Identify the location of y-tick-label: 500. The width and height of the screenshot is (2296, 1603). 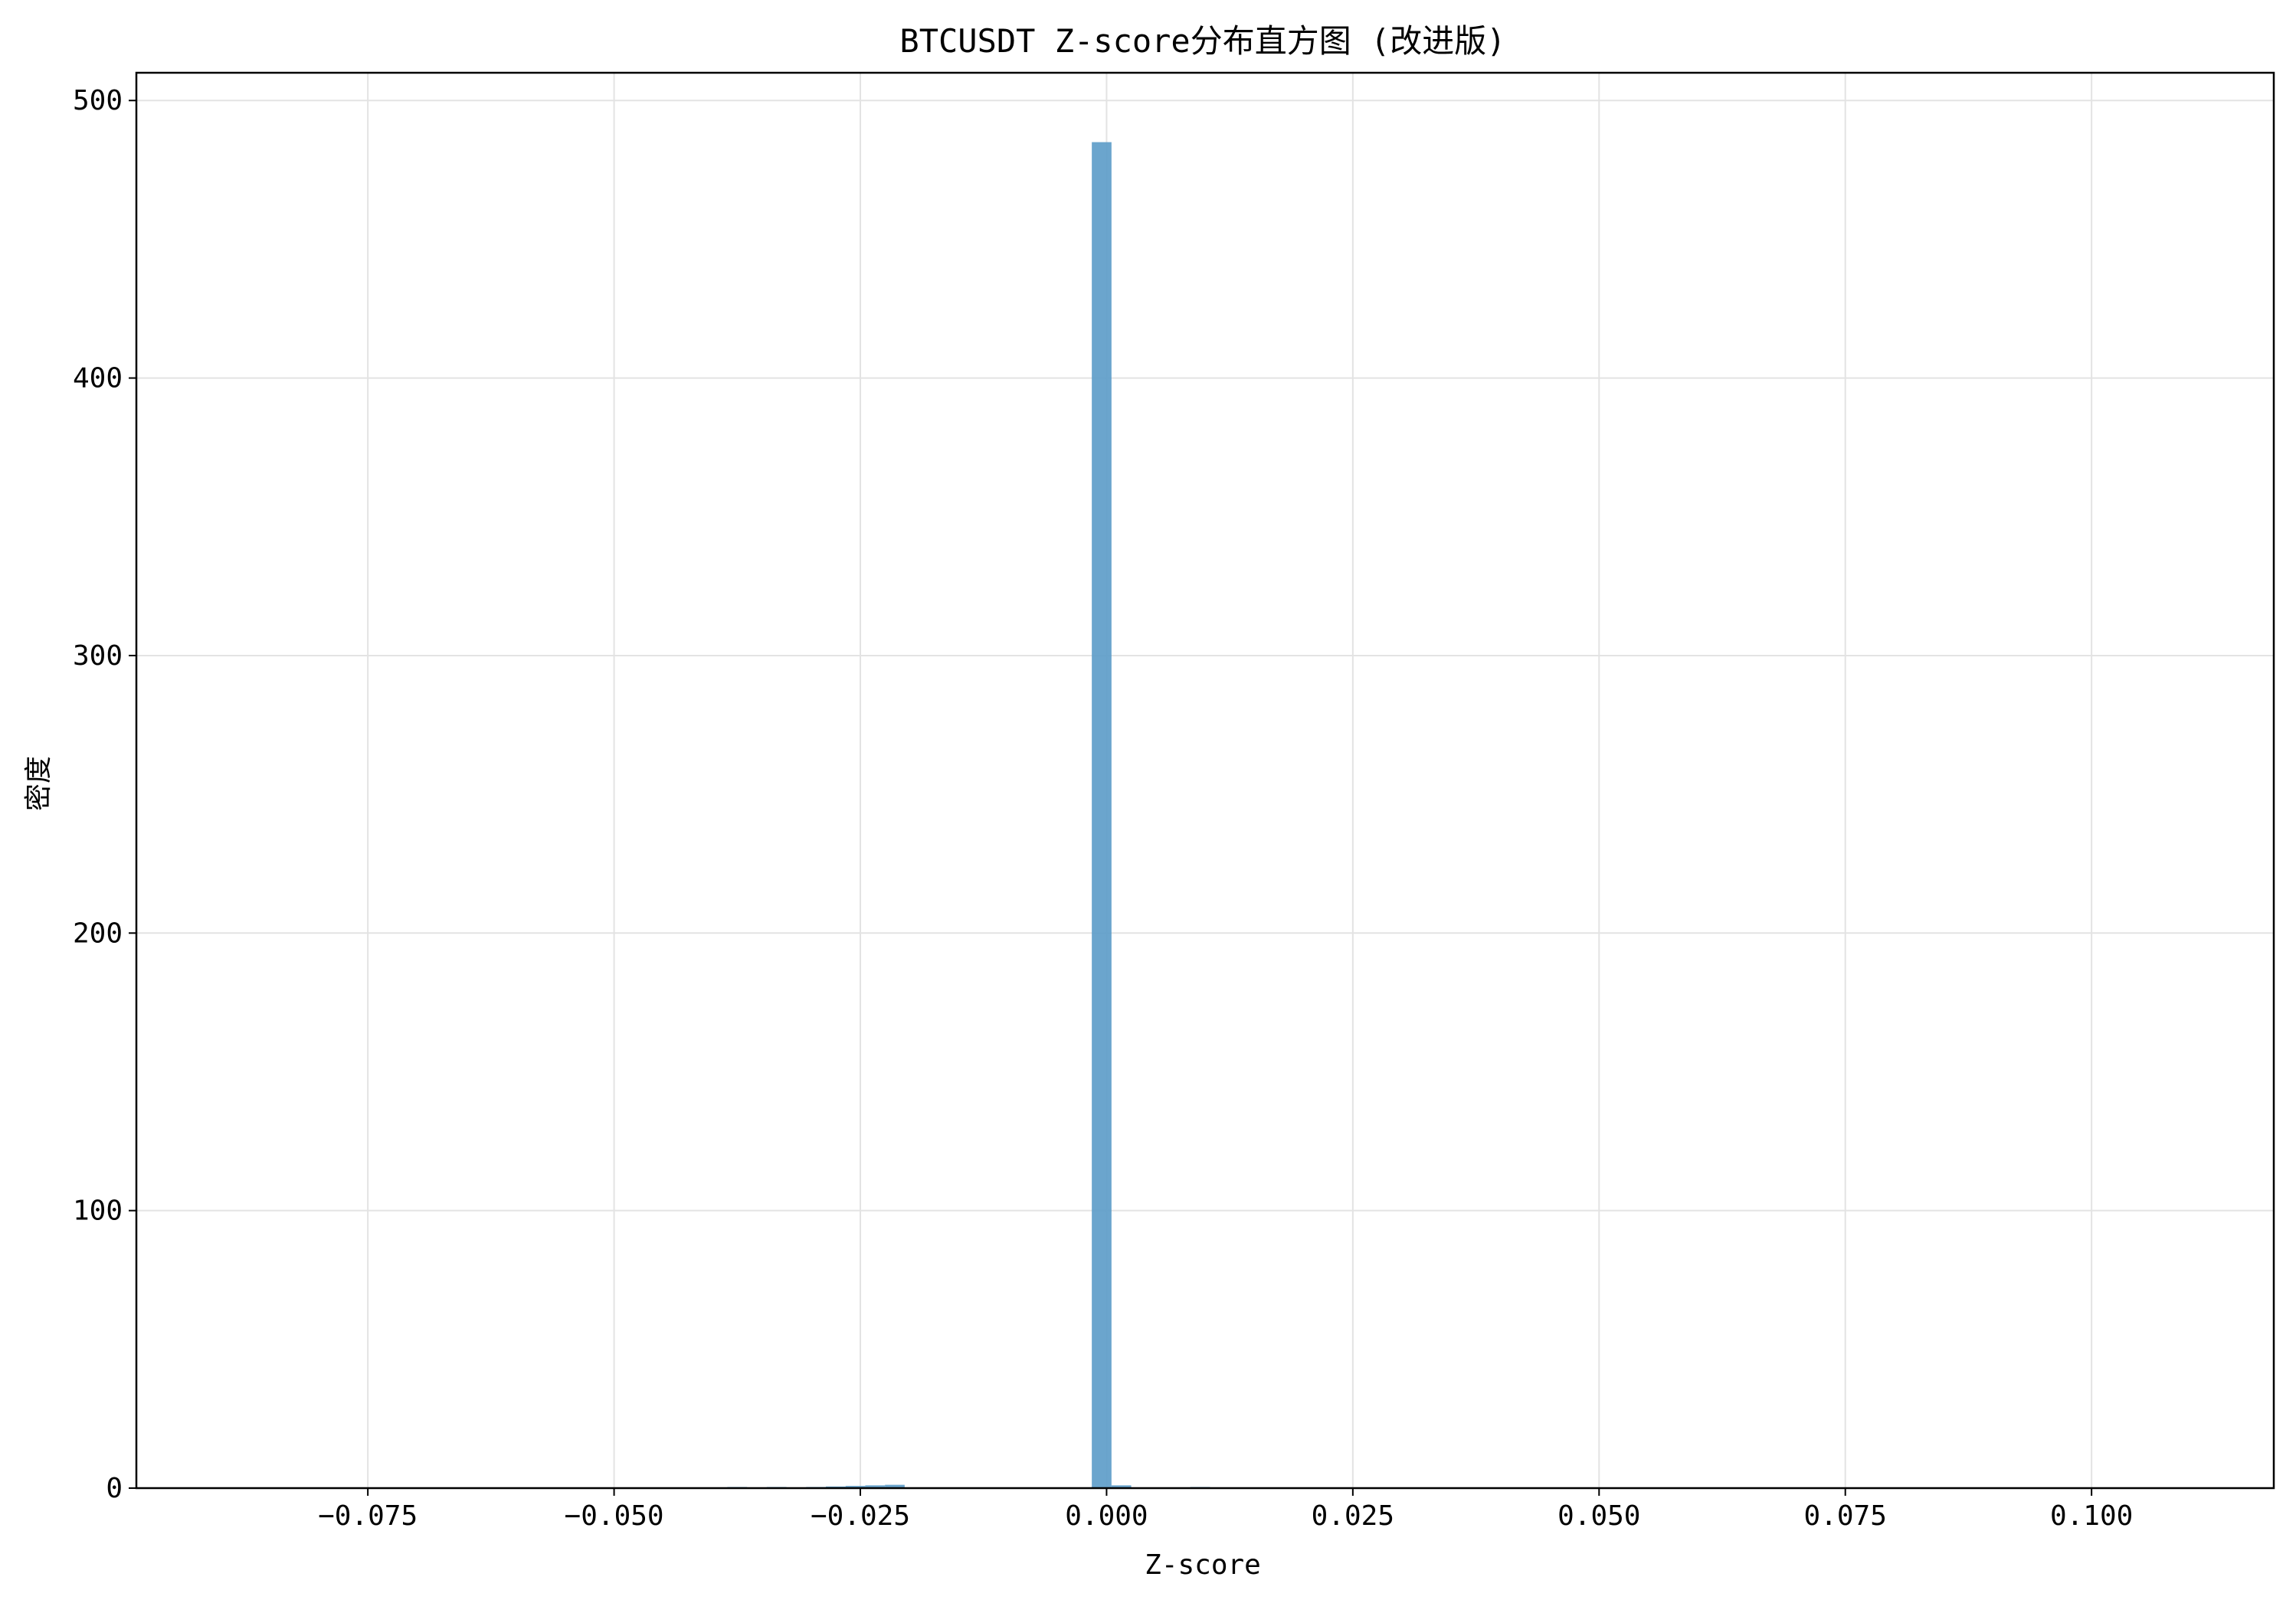
(98, 101).